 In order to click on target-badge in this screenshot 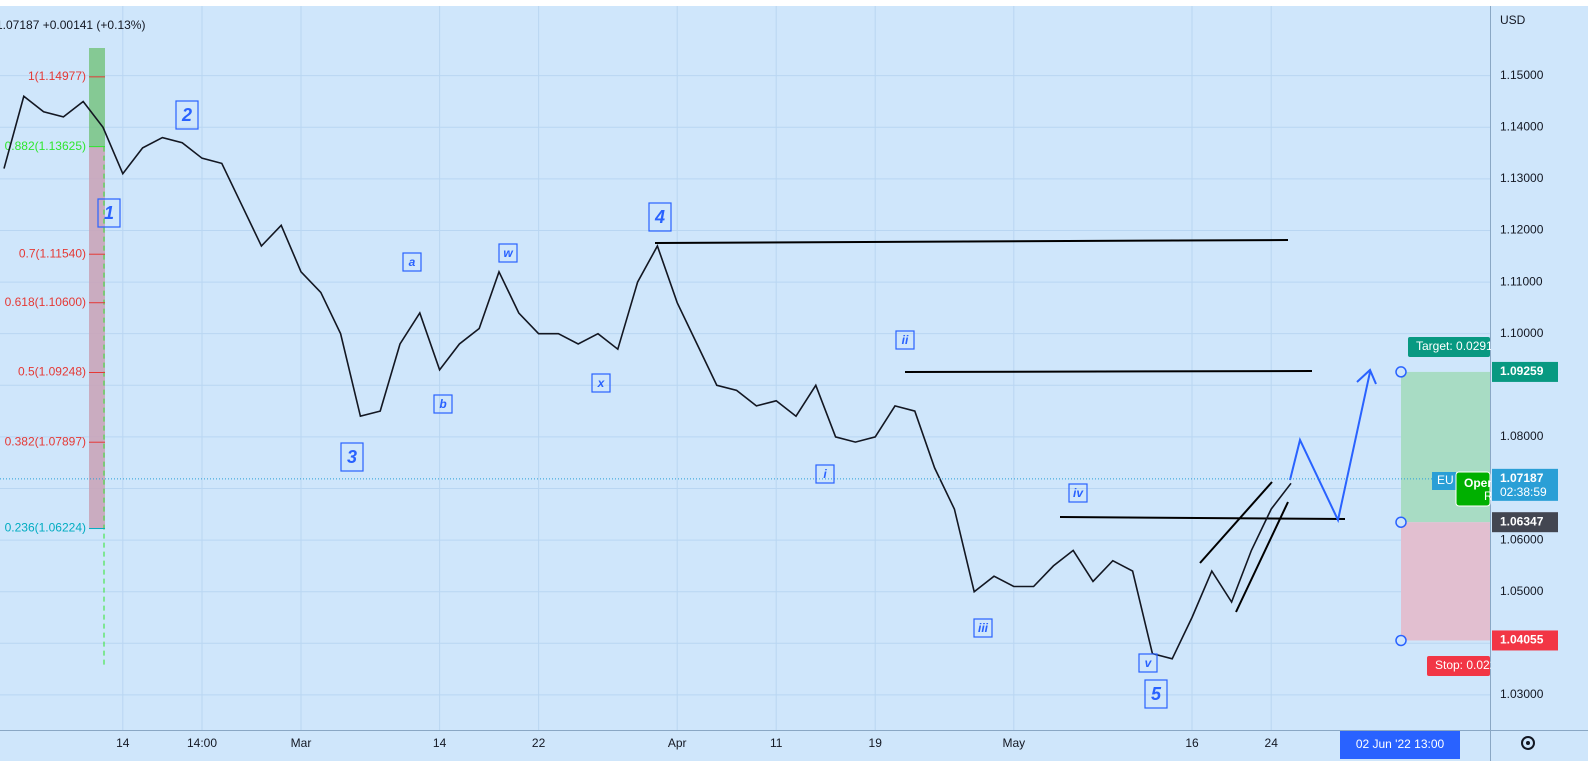, I will do `click(1449, 347)`.